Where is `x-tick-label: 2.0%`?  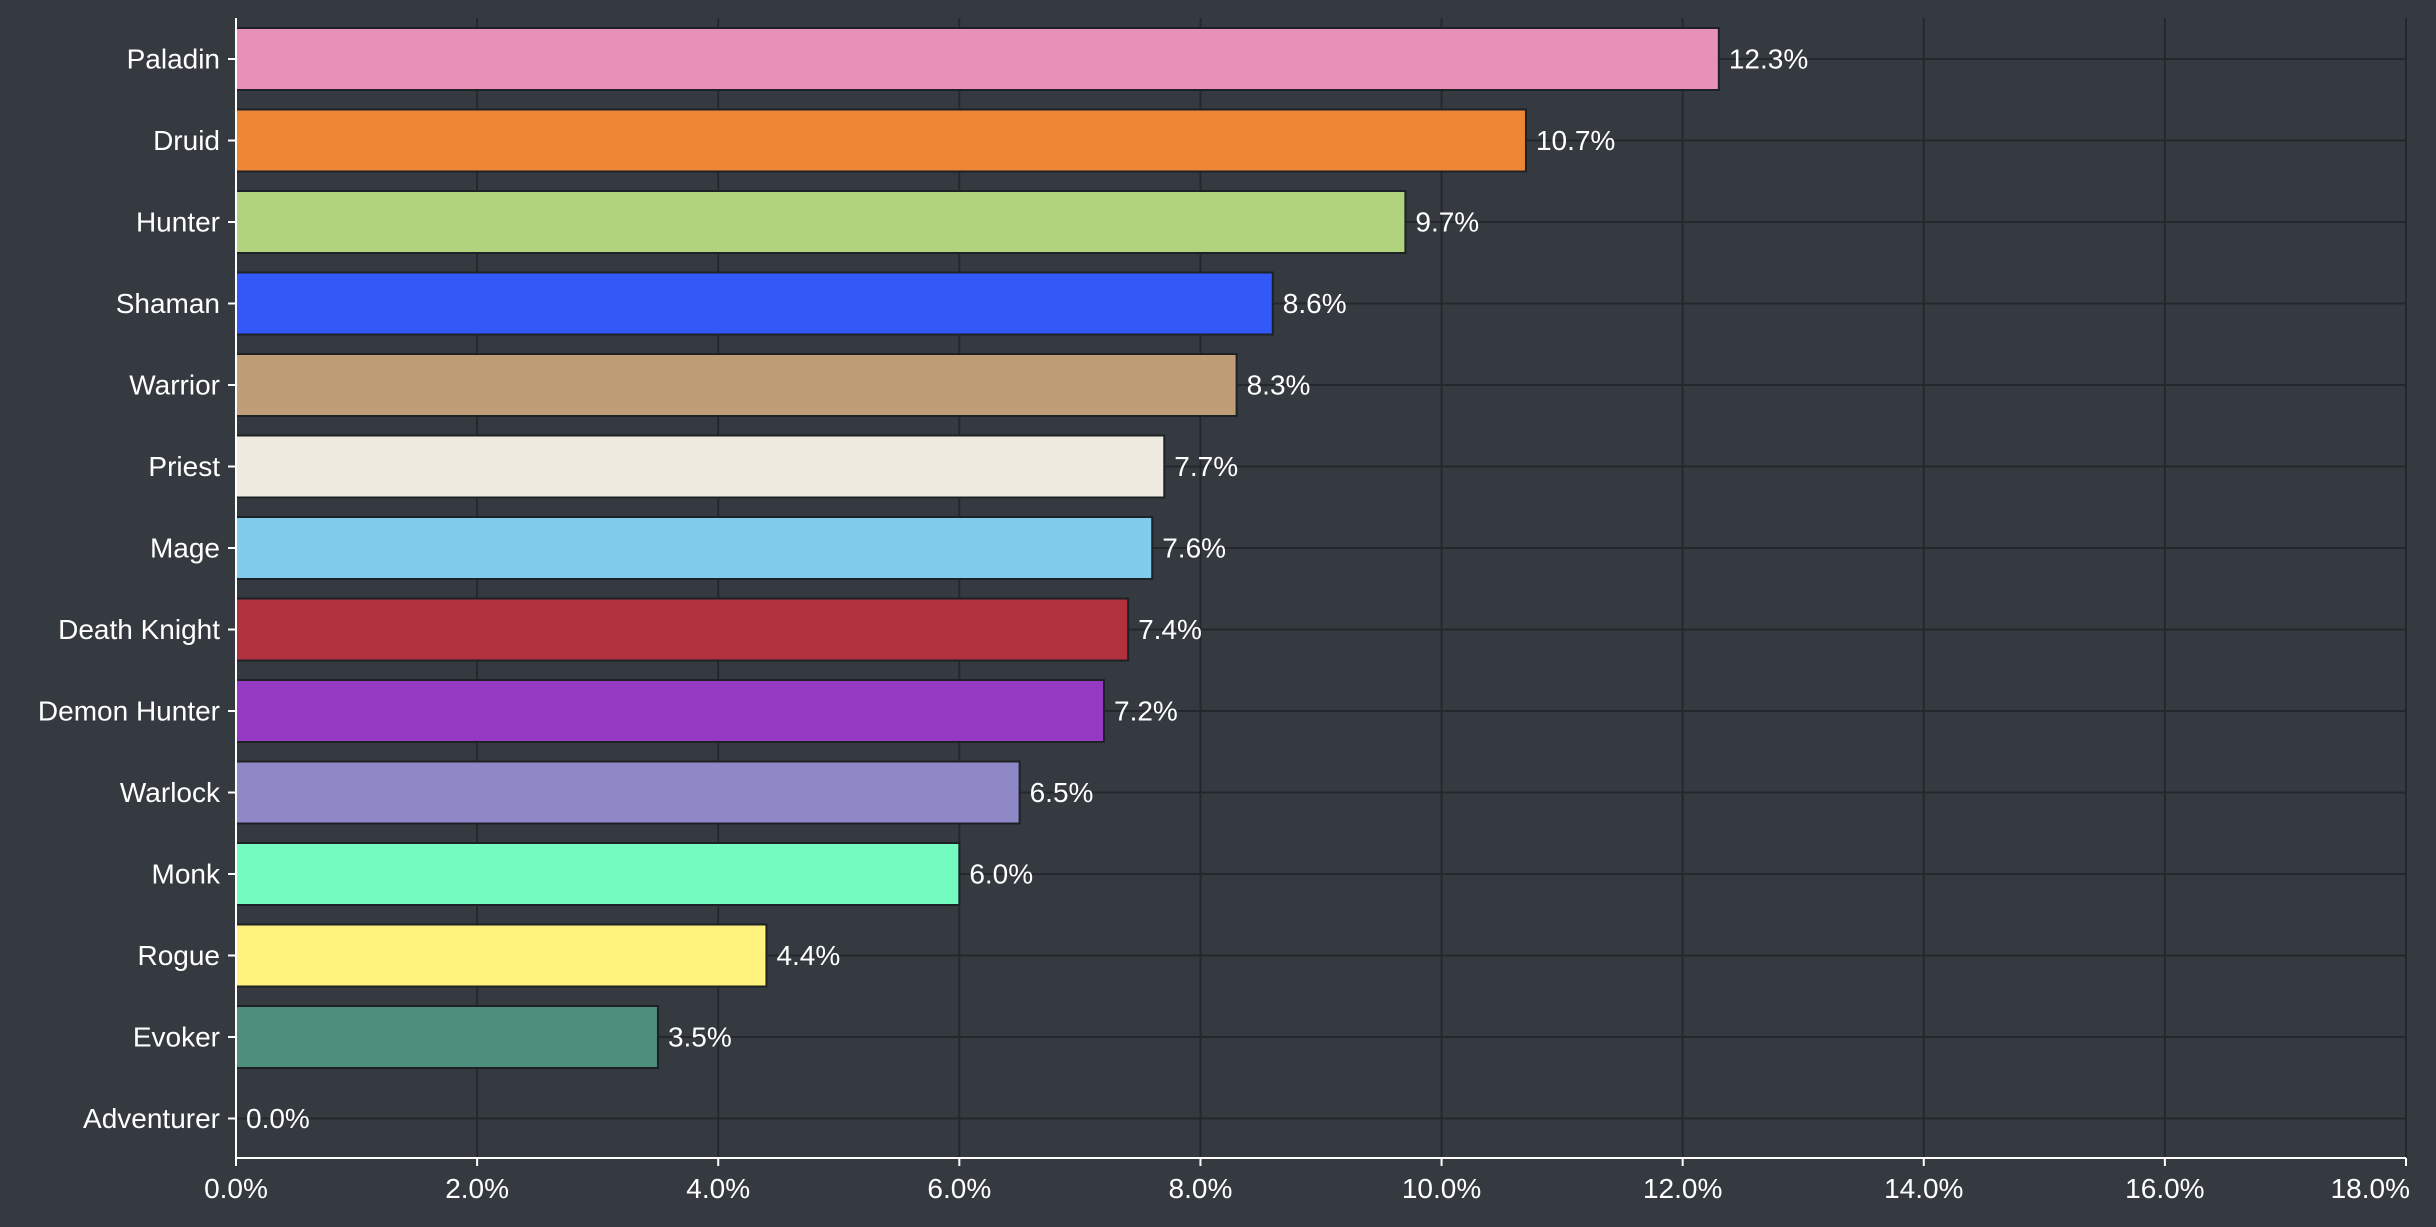 x-tick-label: 2.0% is located at coordinates (477, 1188).